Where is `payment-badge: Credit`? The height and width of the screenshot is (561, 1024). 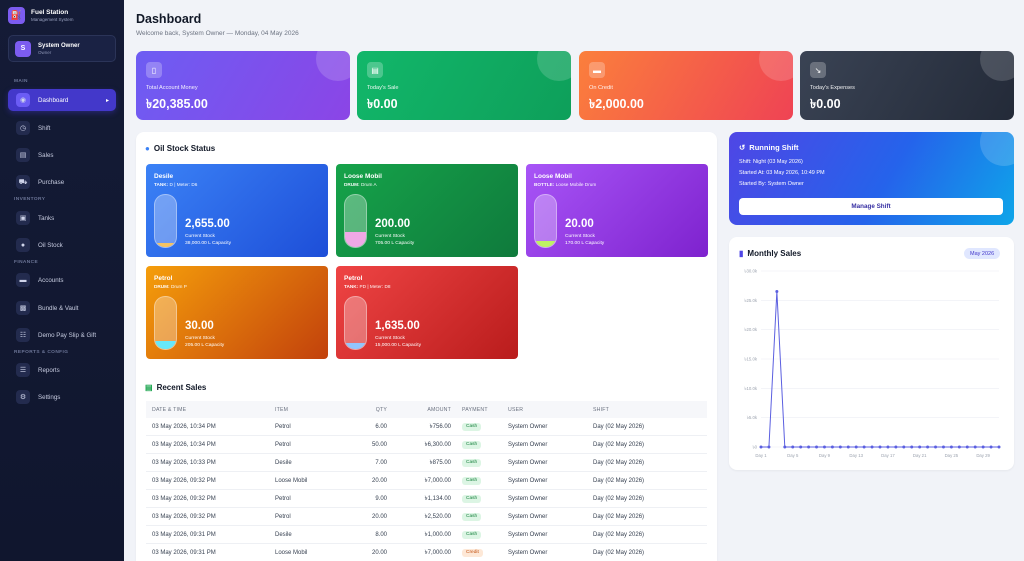 payment-badge: Credit is located at coordinates (472, 552).